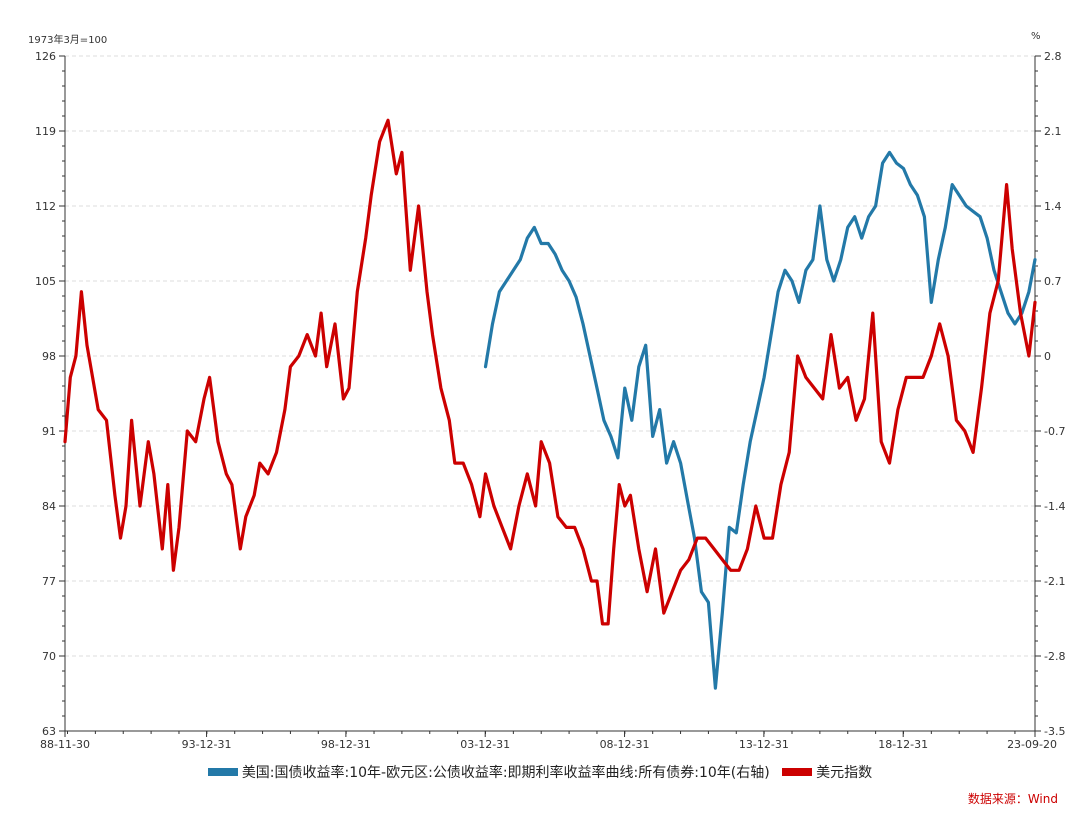 The height and width of the screenshot is (814, 1080). What do you see at coordinates (1054, 431) in the screenshot?
I see `right-tick-label: -0.7` at bounding box center [1054, 431].